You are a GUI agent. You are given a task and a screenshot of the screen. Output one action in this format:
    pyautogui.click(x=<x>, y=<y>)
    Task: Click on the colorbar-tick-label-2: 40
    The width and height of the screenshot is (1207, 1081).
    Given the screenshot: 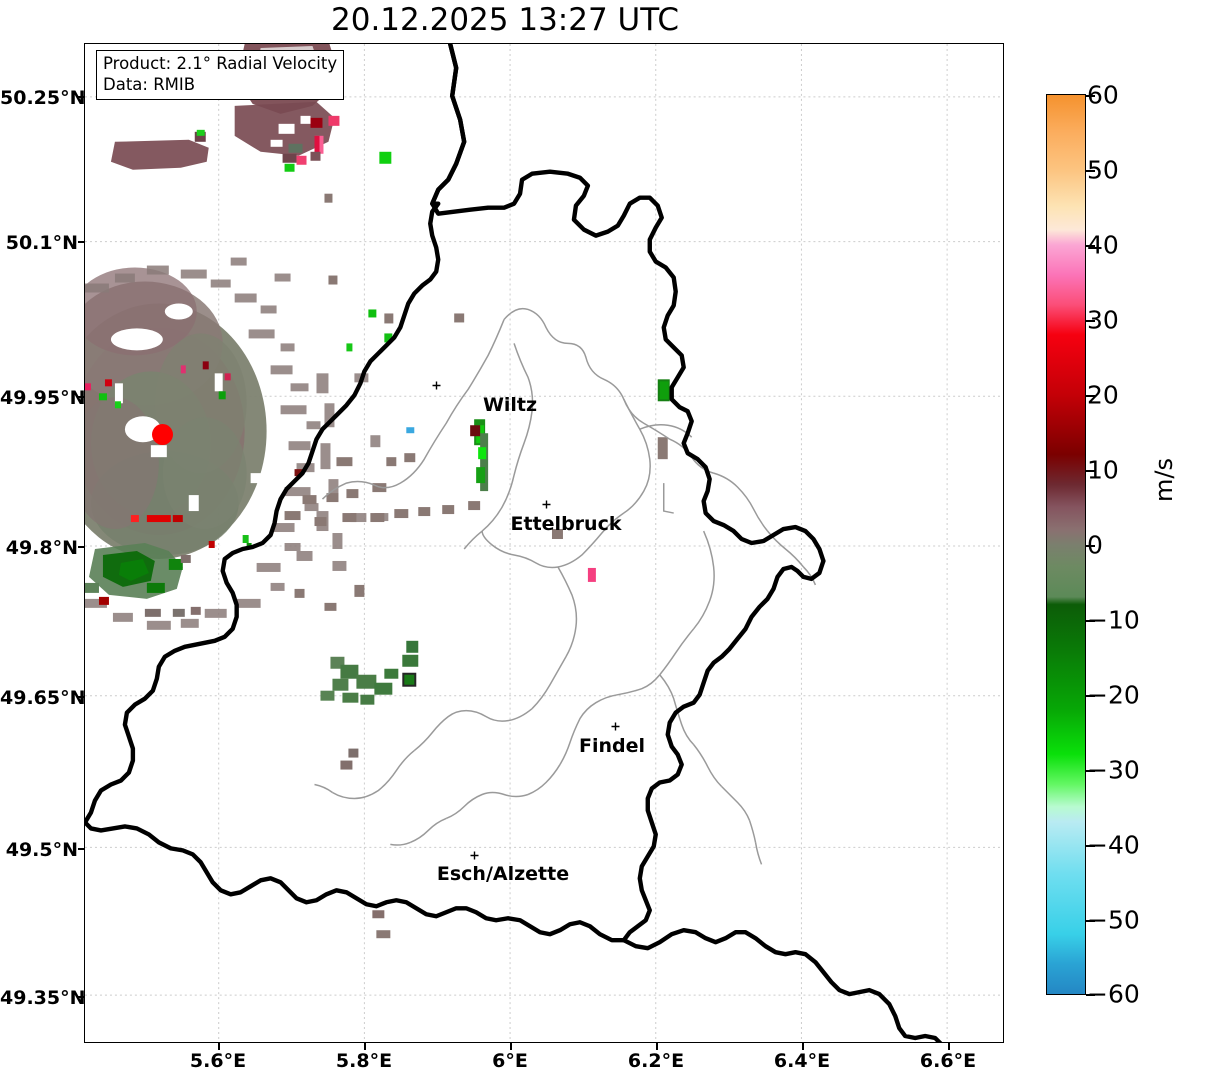 What is the action you would take?
    pyautogui.click(x=1103, y=245)
    